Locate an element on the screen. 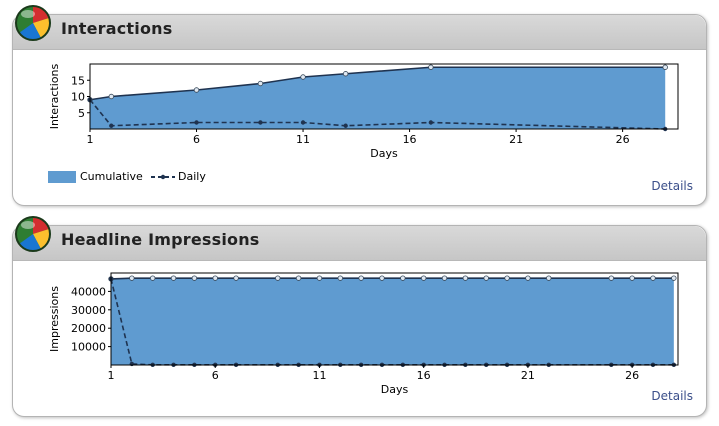  daily-line is located at coordinates (377, 114).